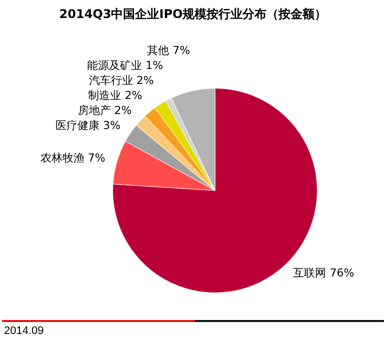 This screenshot has height=343, width=386. What do you see at coordinates (105, 111) in the screenshot?
I see `slice-label: 房地产 2%` at bounding box center [105, 111].